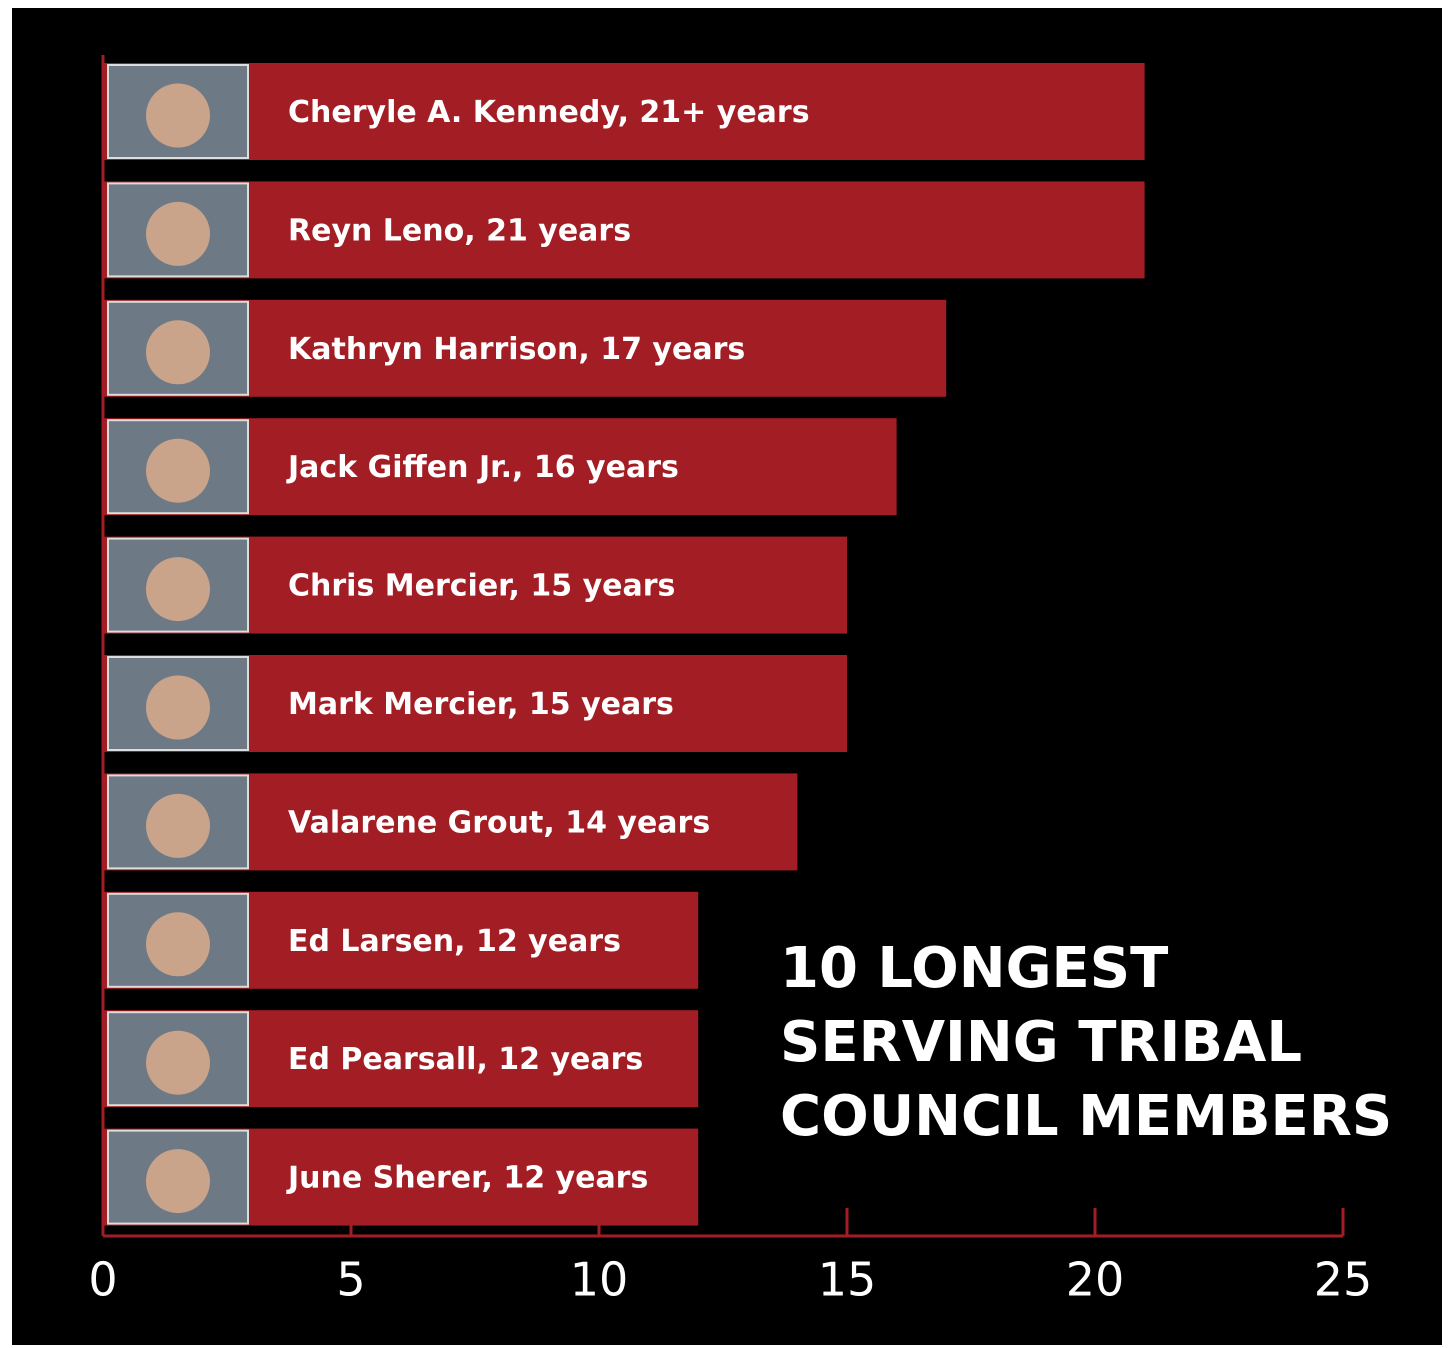  What do you see at coordinates (482, 467) in the screenshot?
I see `category-label: Jack Giffen Jr., 16 years` at bounding box center [482, 467].